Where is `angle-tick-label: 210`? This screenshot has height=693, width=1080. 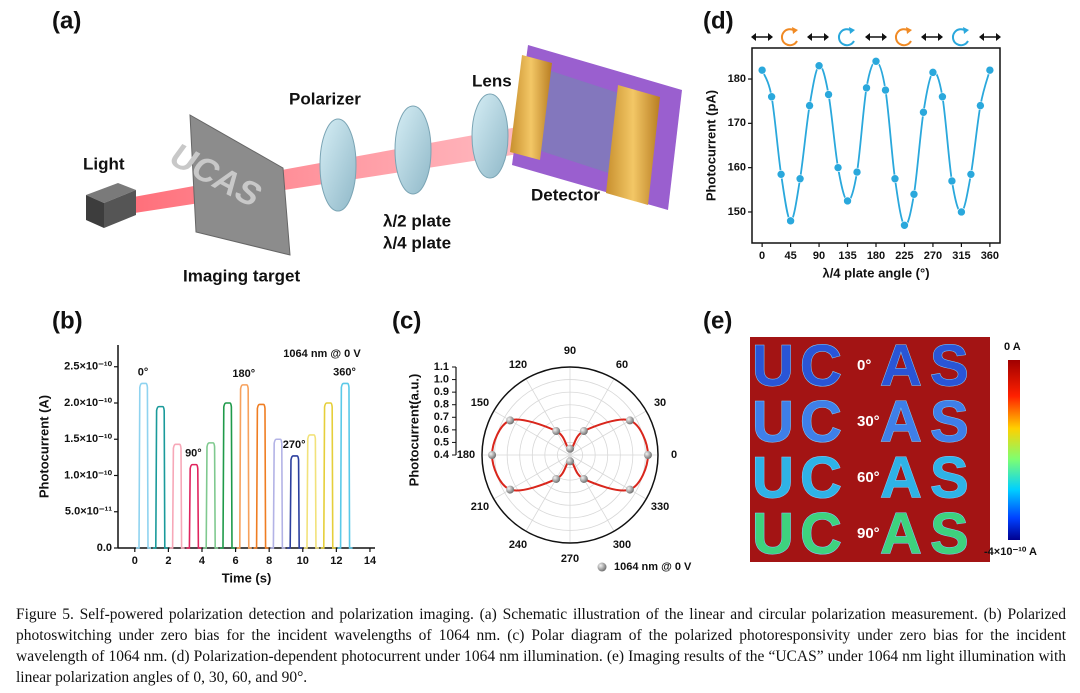
angle-tick-label: 210 is located at coordinates (480, 507).